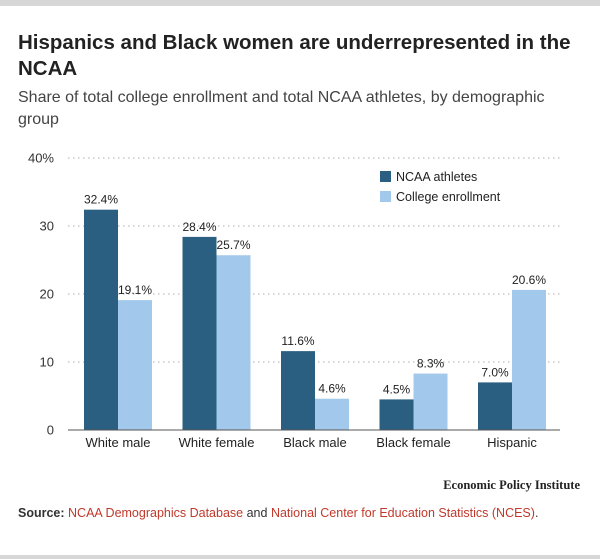  What do you see at coordinates (495, 372) in the screenshot?
I see `data-label: 7.0%` at bounding box center [495, 372].